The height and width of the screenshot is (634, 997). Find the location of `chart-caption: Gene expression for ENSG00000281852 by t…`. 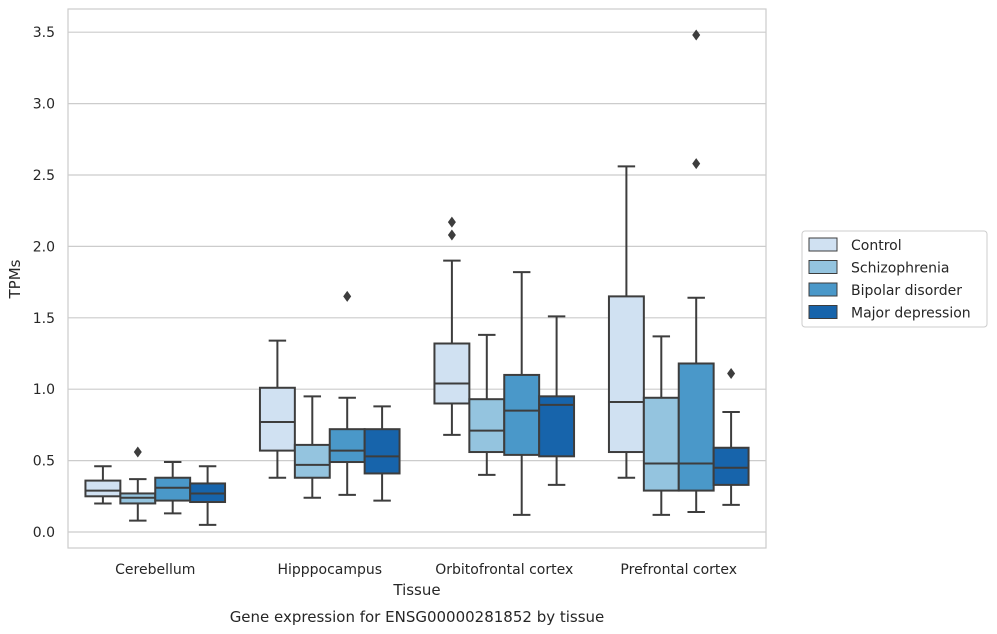

chart-caption: Gene expression for ENSG00000281852 by t… is located at coordinates (417, 617).